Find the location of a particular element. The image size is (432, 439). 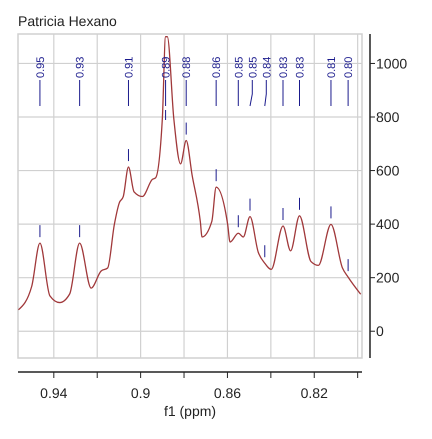

y-tick-label: 200 is located at coordinates (388, 278).